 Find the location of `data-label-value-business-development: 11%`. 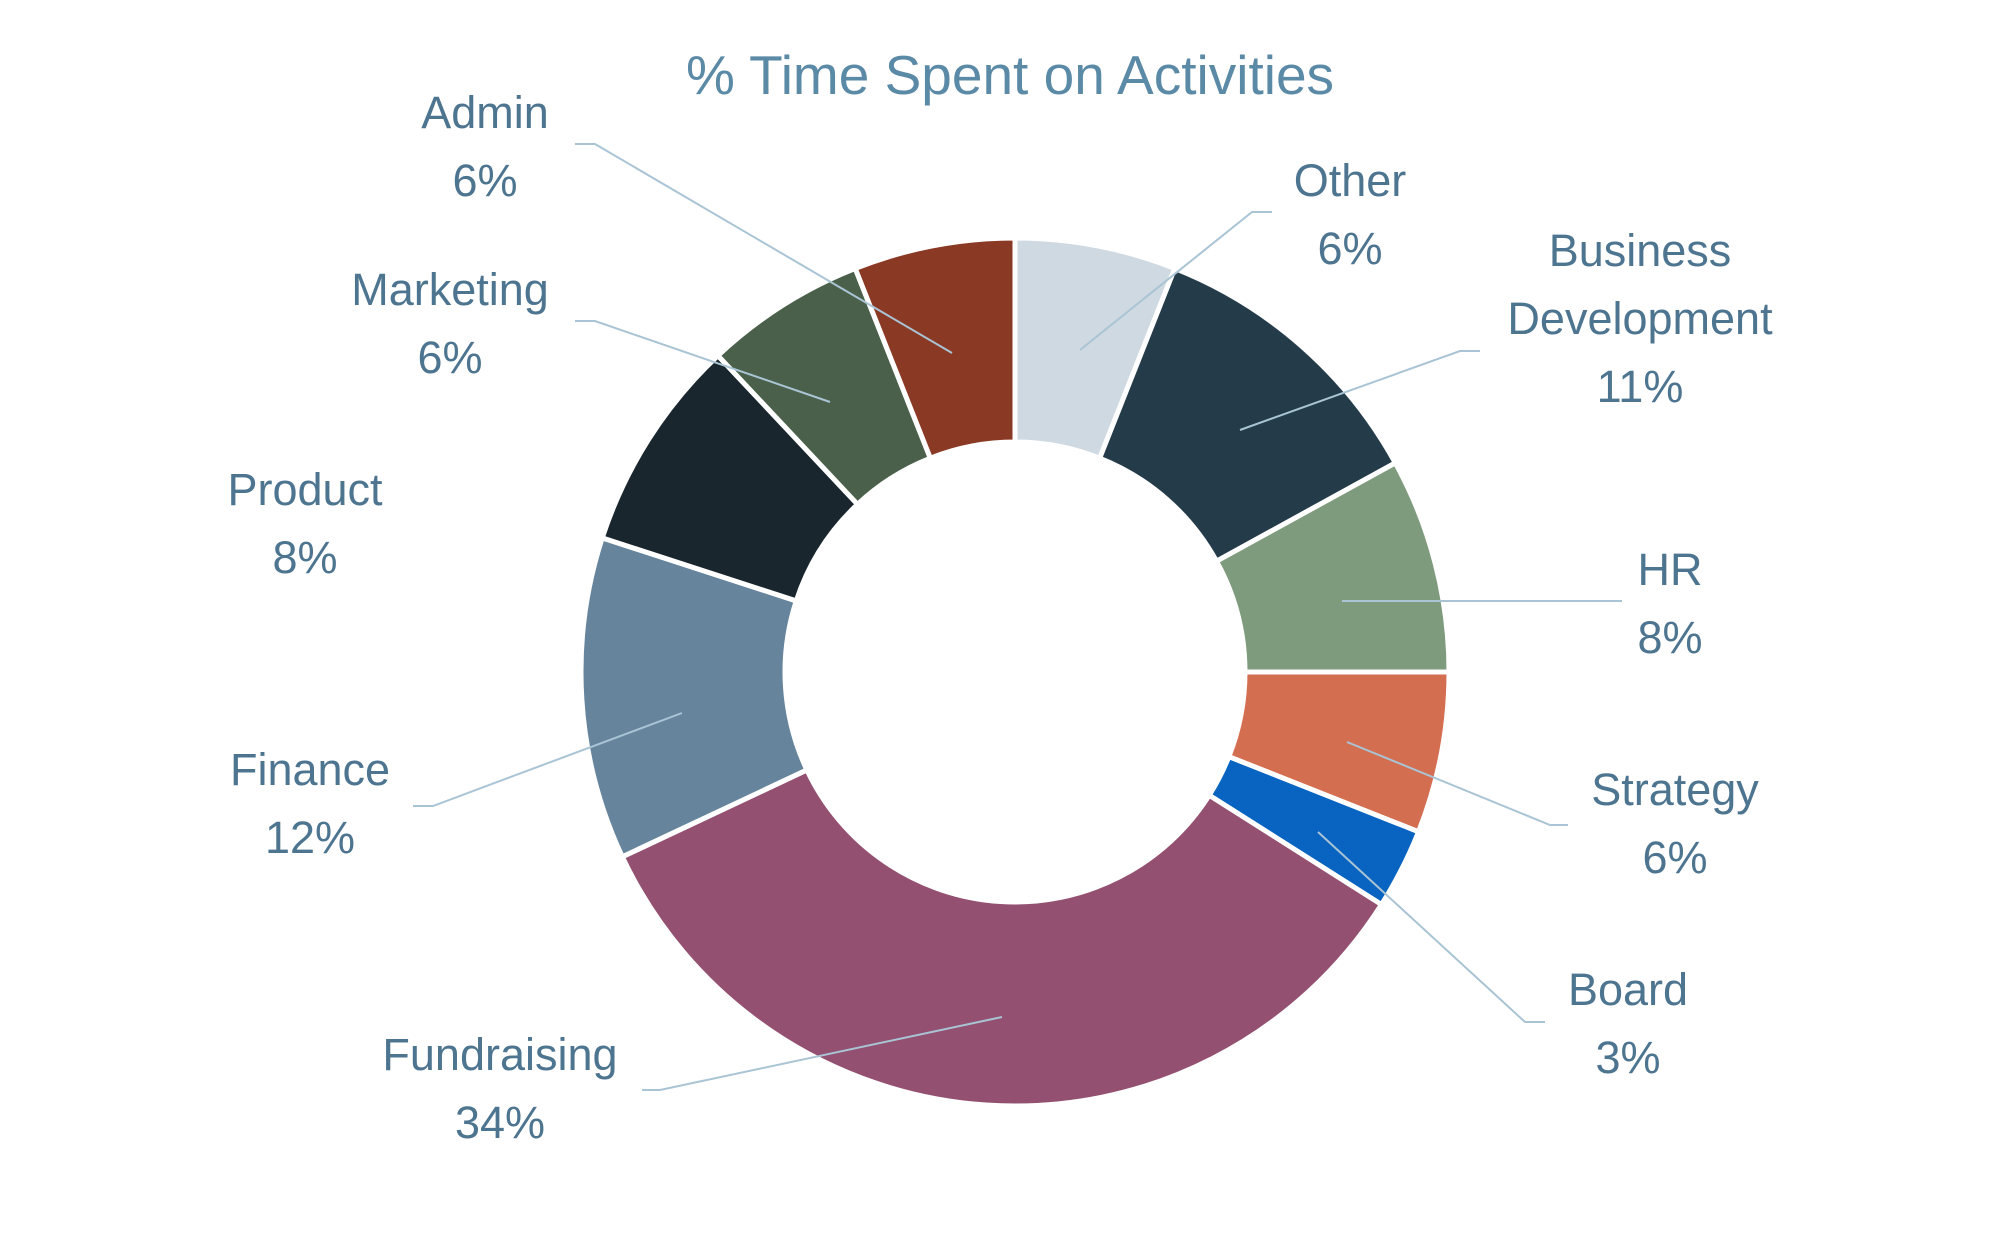

data-label-value-business-development: 11% is located at coordinates (1640, 386).